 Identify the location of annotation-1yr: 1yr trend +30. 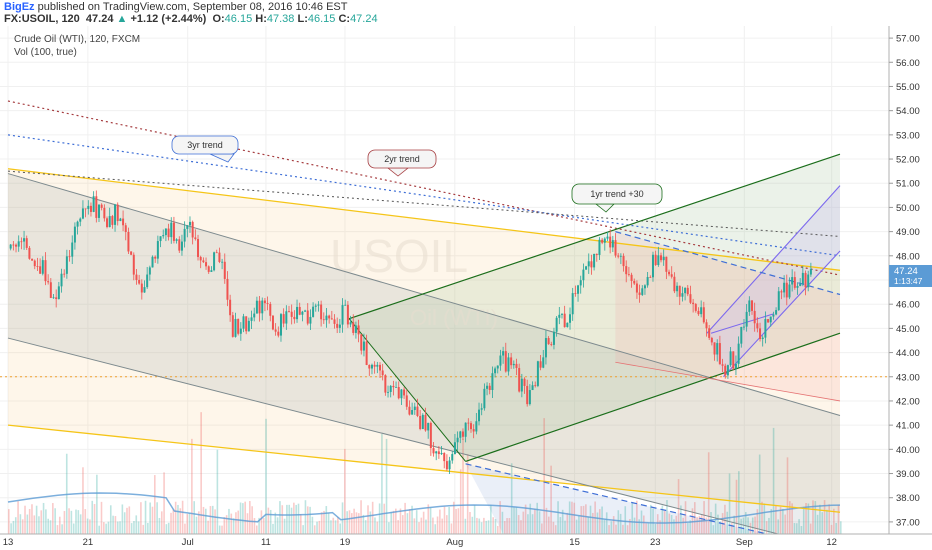
(617, 198).